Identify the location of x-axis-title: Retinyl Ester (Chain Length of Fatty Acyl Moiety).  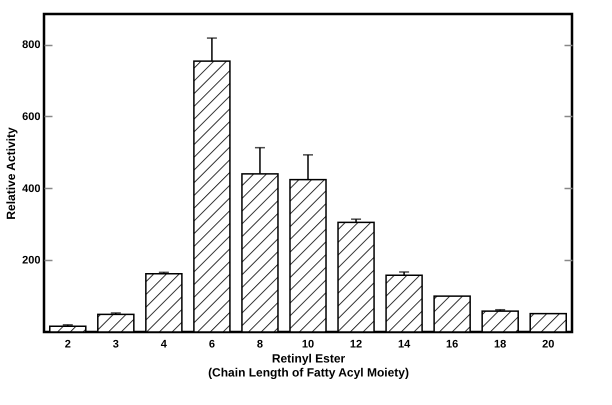
(308, 366).